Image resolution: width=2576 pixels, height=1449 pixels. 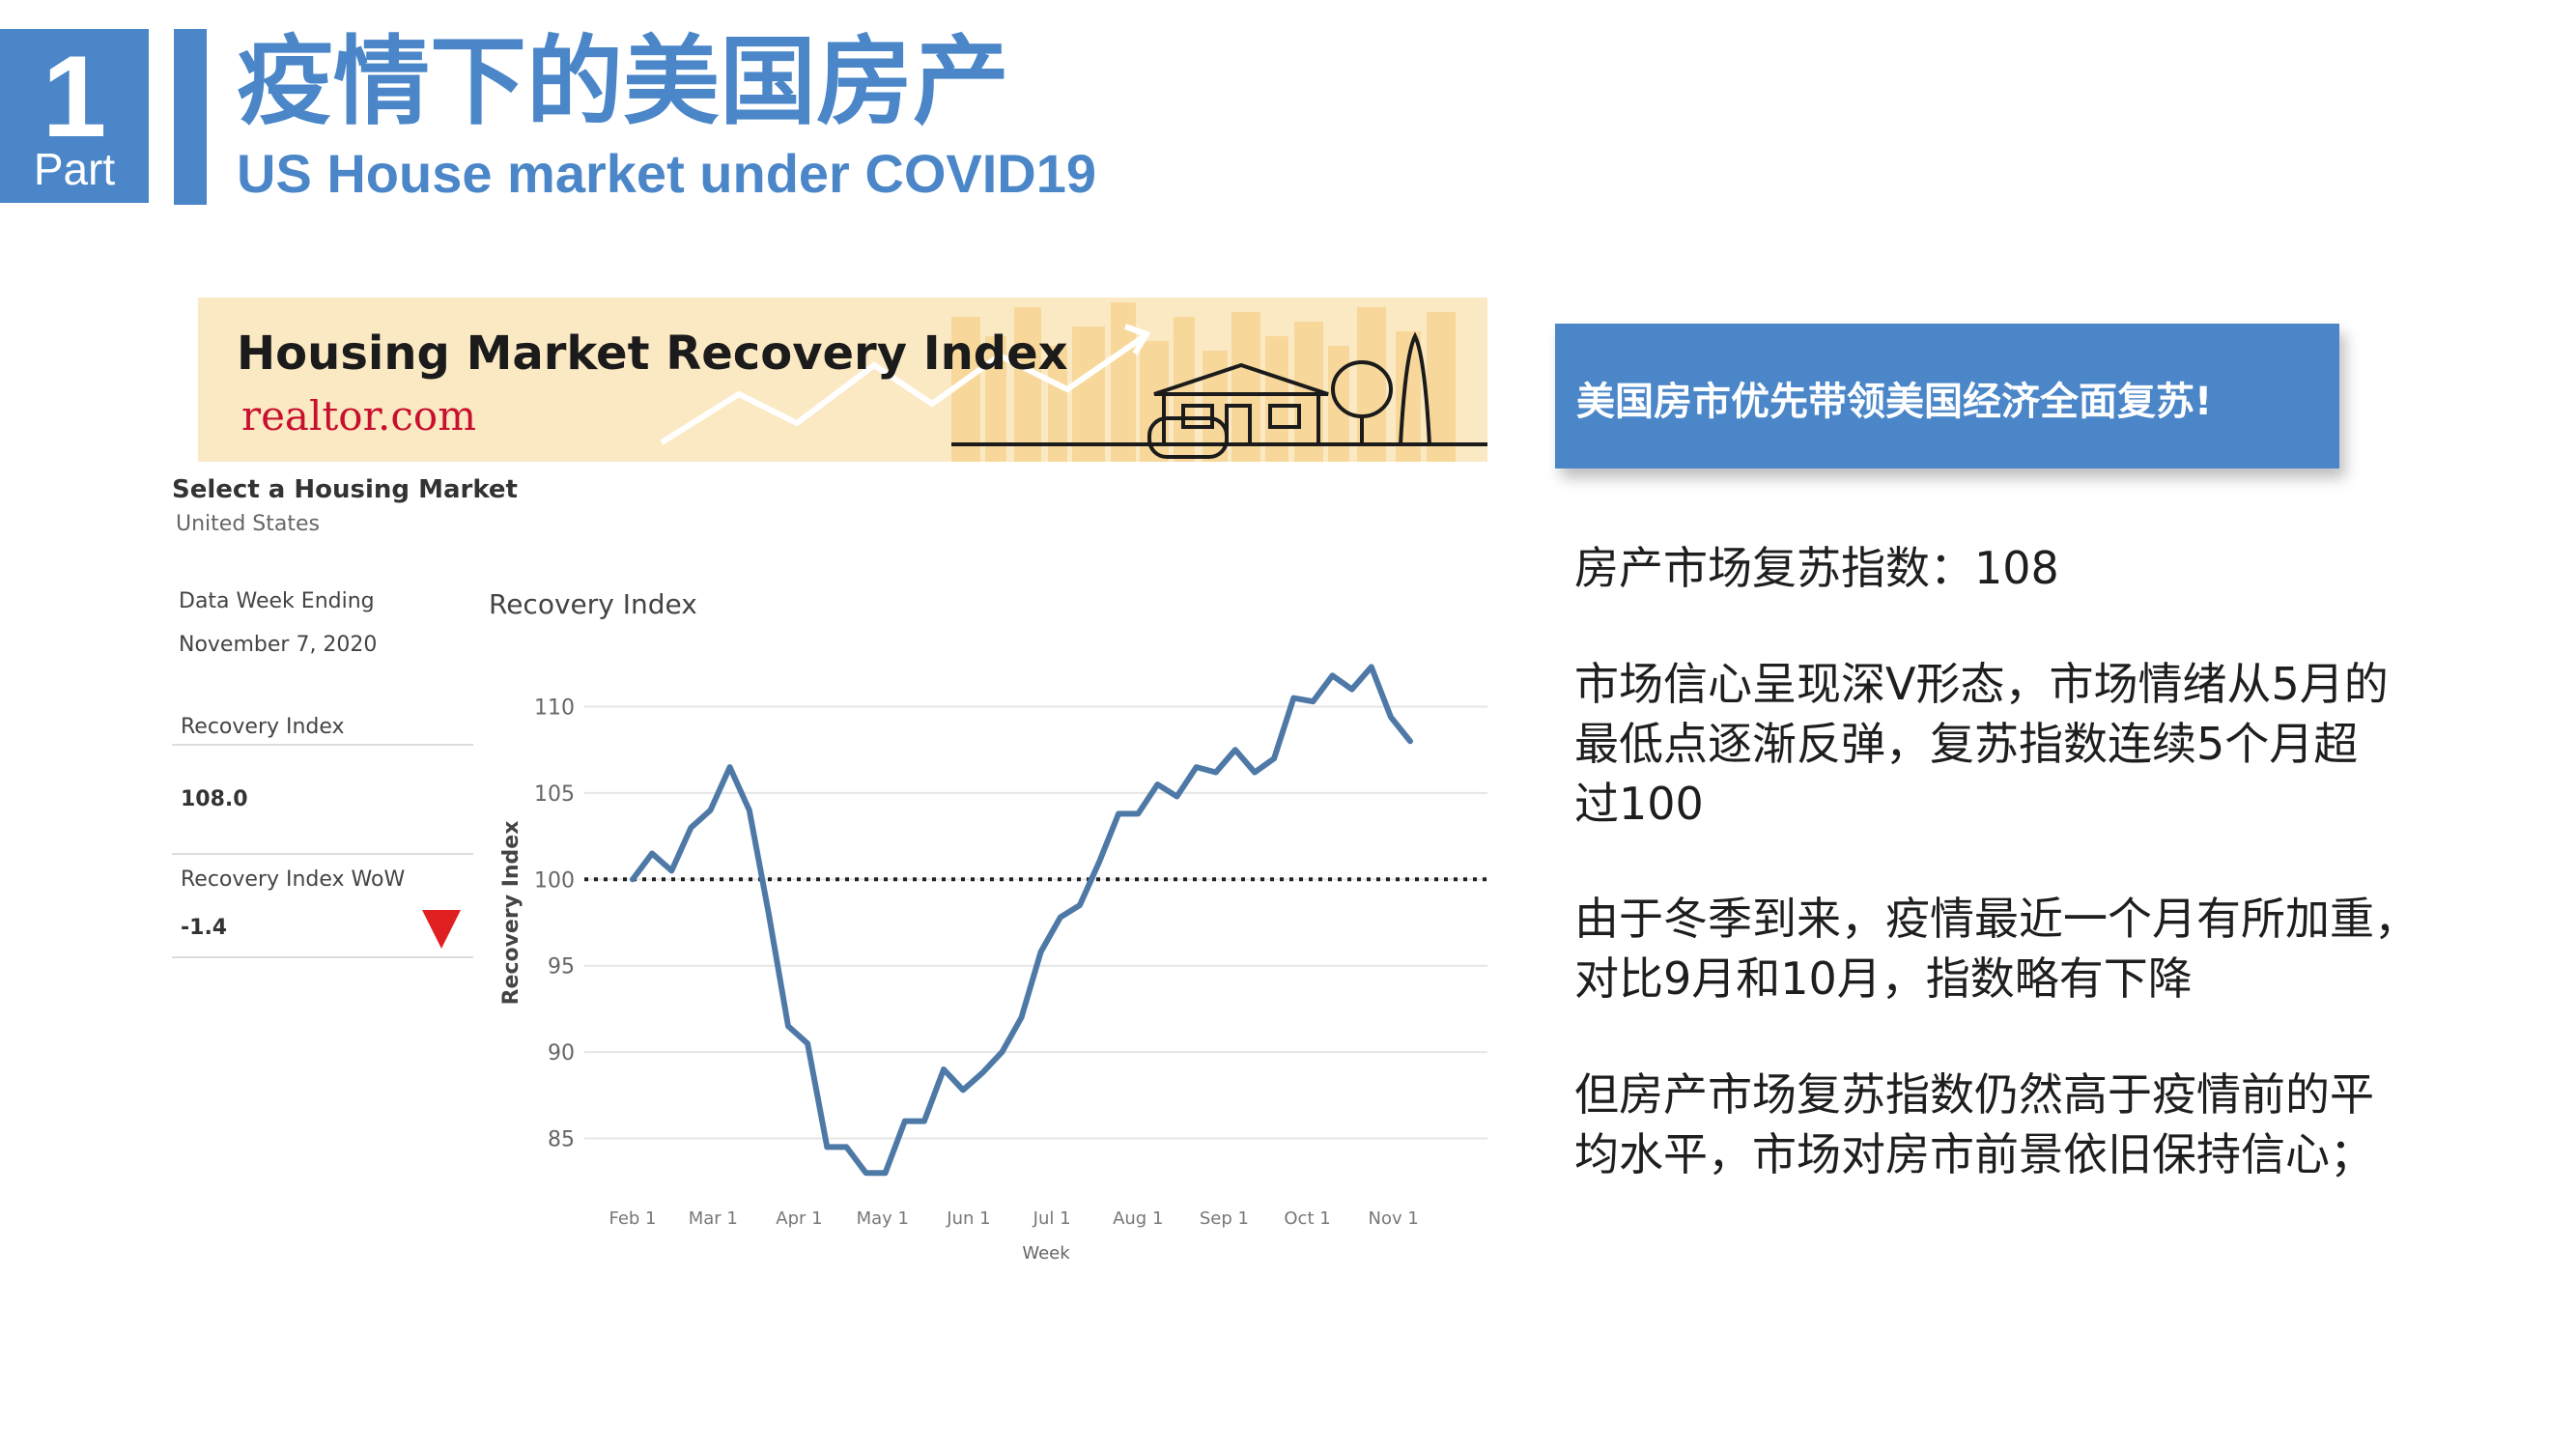 I want to click on select-market-label: Select a Housing Market, so click(x=345, y=489).